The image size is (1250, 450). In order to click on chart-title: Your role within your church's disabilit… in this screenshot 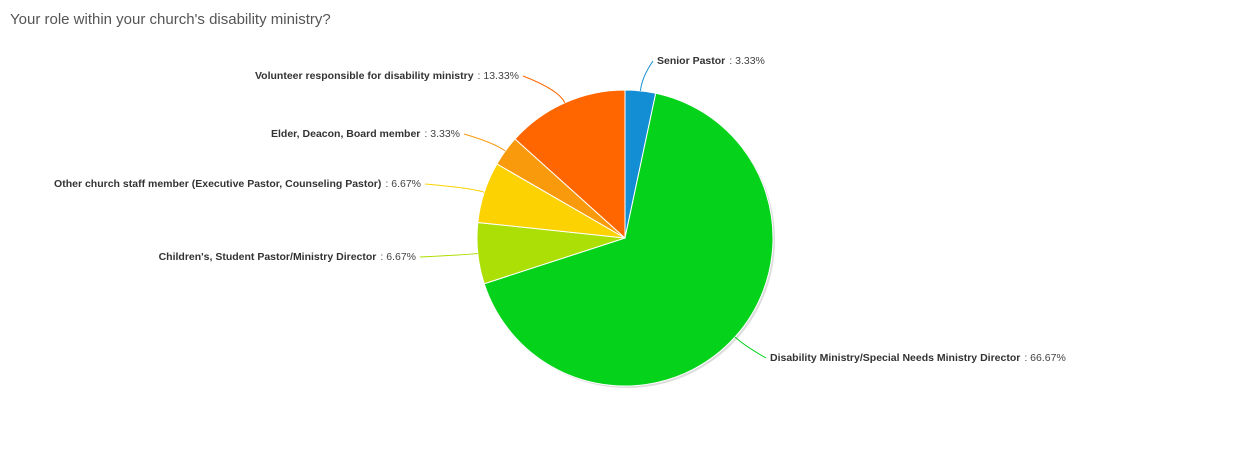, I will do `click(170, 19)`.